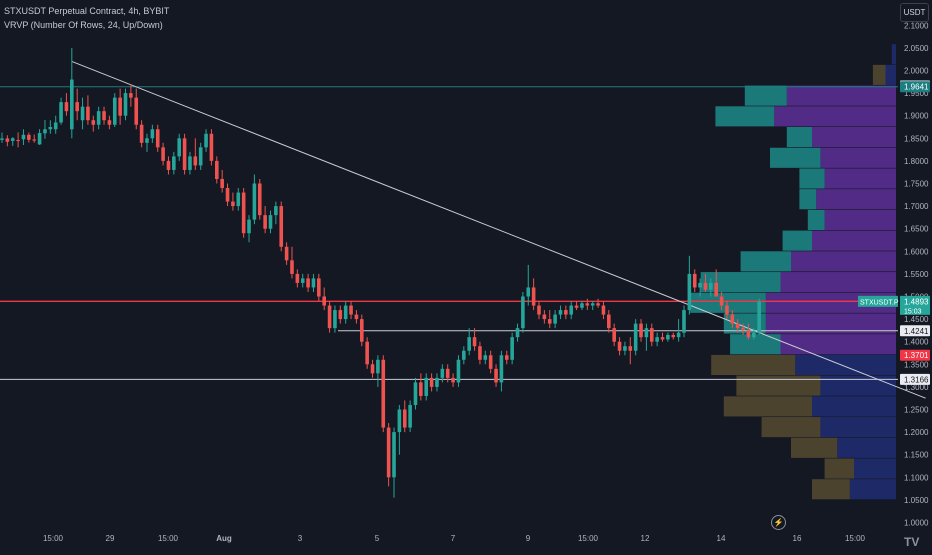  Describe the element at coordinates (83, 25) in the screenshot. I see `indicator-legend: VRVP (Number Of Rows, 24, Up/Down)` at that location.